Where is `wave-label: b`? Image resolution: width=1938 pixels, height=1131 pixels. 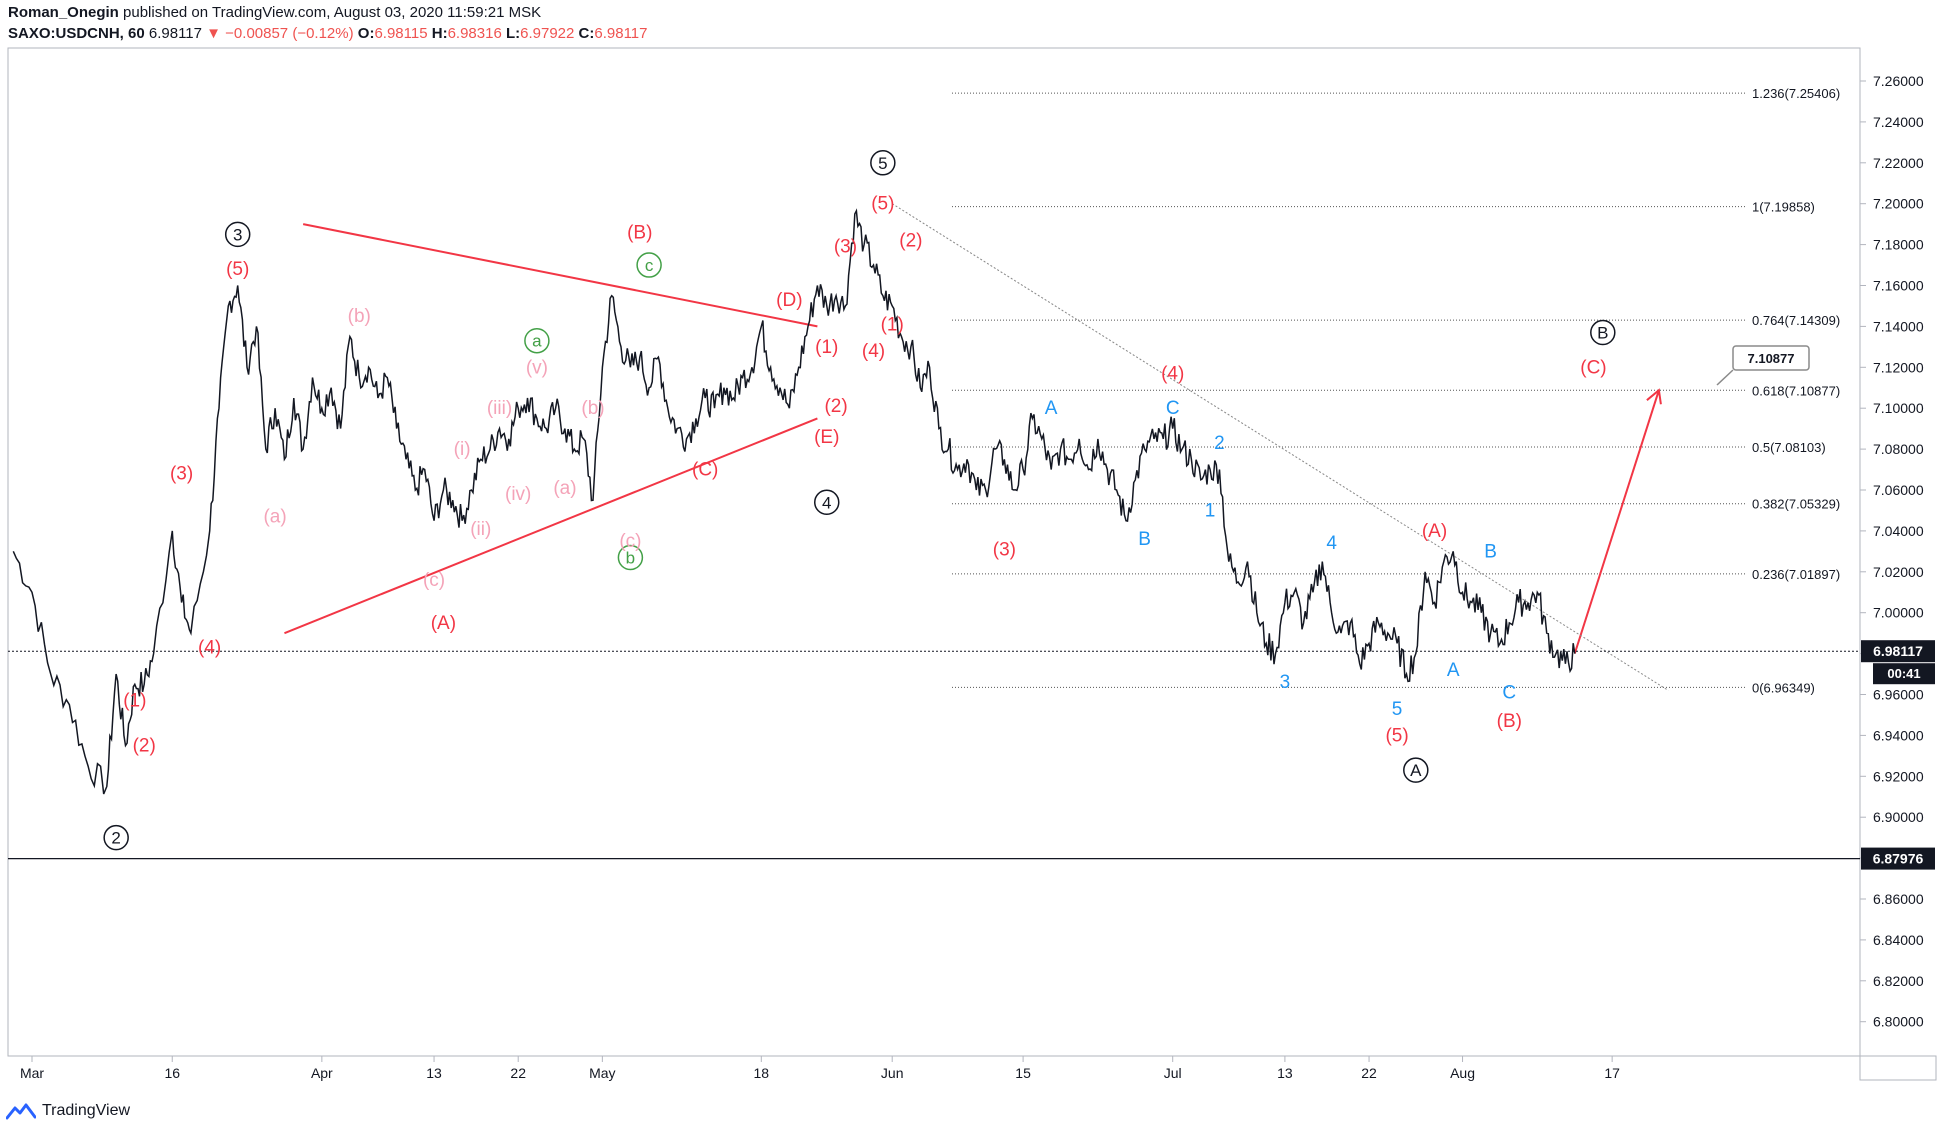
wave-label: b is located at coordinates (630, 557).